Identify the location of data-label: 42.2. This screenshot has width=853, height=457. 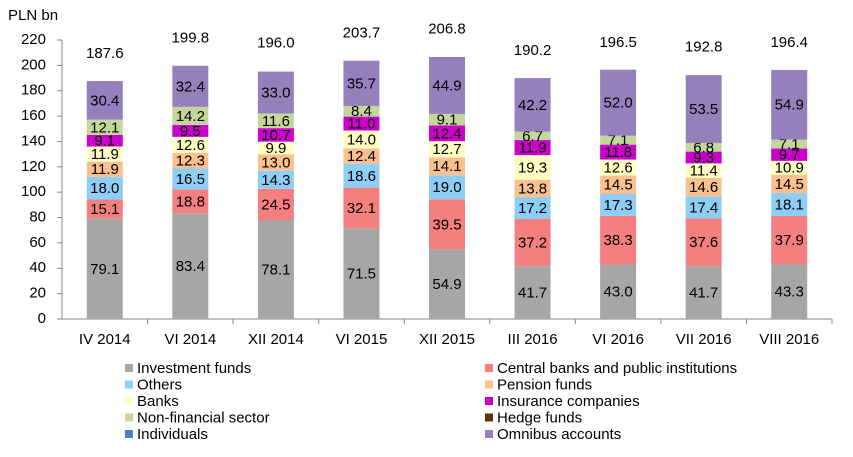
(532, 105).